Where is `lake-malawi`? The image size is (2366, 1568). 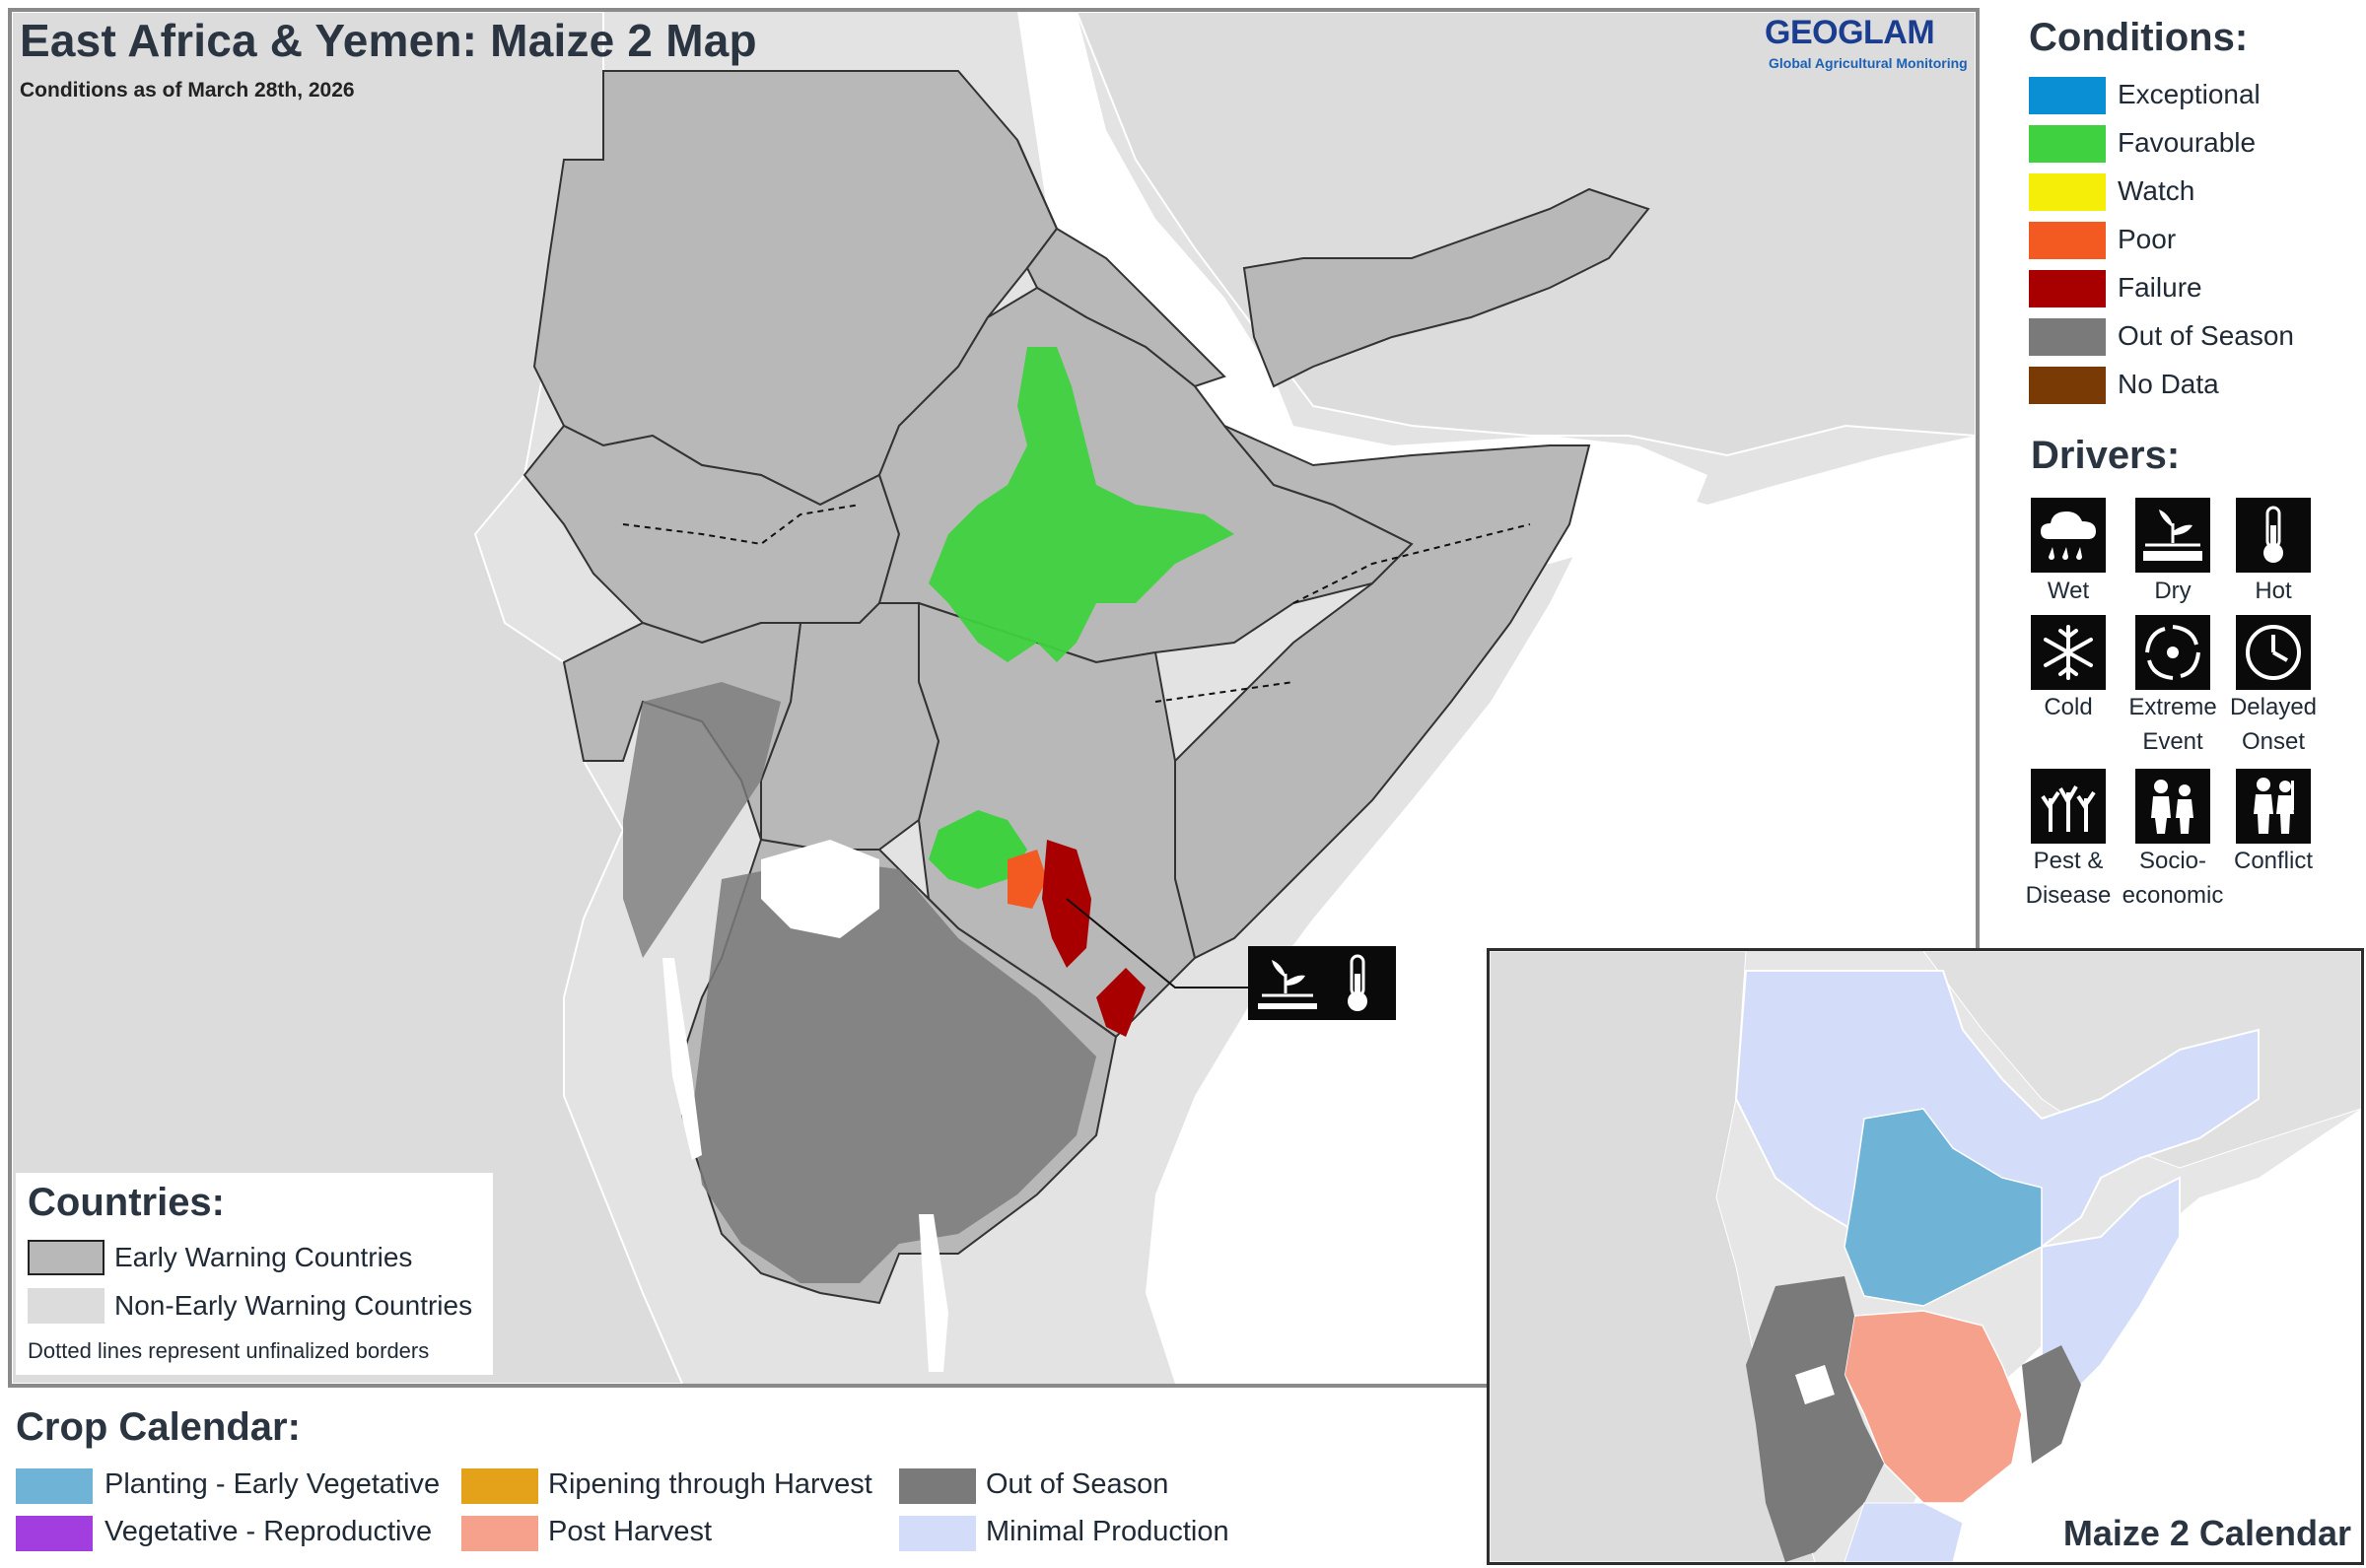
lake-malawi is located at coordinates (933, 1293).